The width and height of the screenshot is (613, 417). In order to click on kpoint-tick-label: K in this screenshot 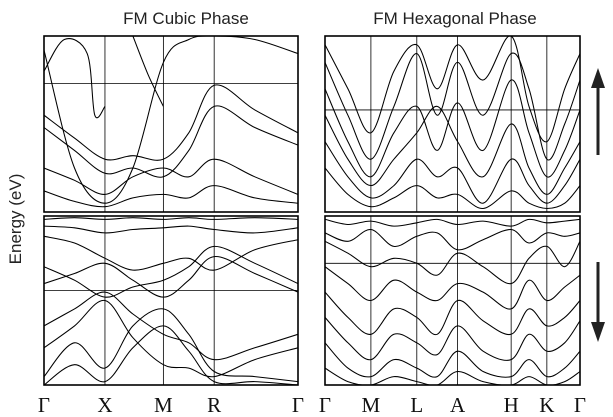, I will do `click(546, 405)`.